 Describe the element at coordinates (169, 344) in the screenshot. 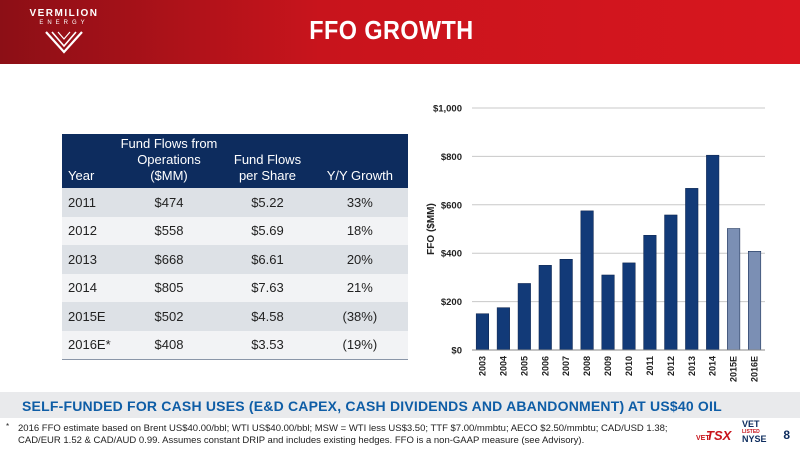

I see `cell-ffo: $408` at that location.